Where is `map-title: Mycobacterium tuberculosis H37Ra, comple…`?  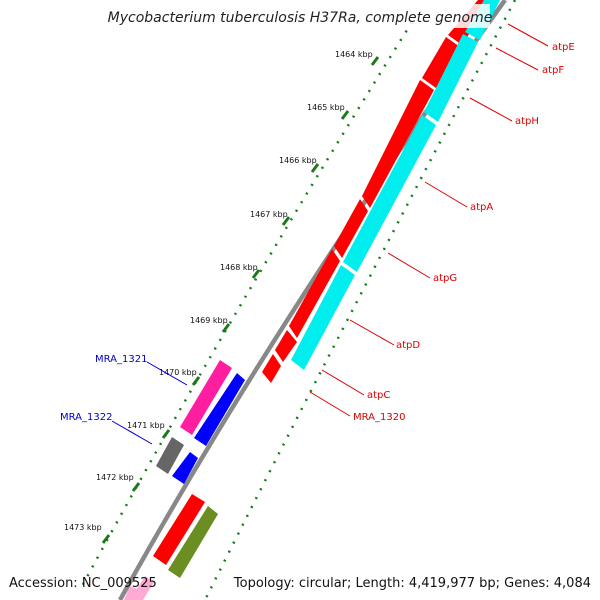
map-title: Mycobacterium tuberculosis H37Ra, comple… is located at coordinates (300, 18).